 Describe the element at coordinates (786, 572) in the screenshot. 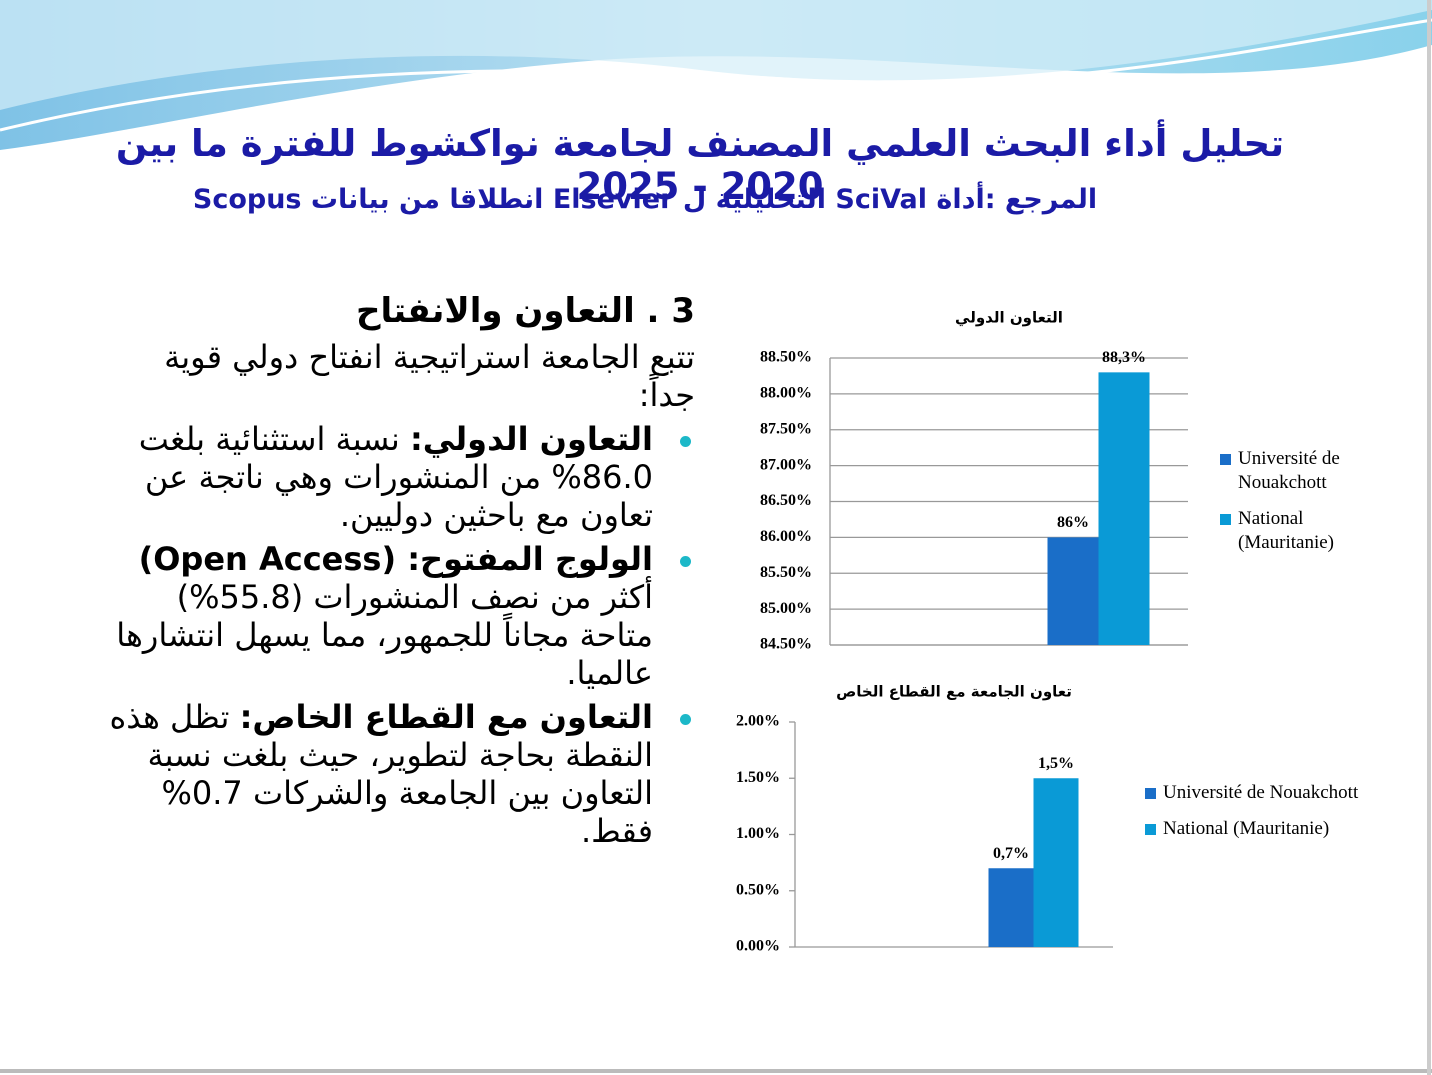

I see `y-tick-label: 85.50%` at that location.